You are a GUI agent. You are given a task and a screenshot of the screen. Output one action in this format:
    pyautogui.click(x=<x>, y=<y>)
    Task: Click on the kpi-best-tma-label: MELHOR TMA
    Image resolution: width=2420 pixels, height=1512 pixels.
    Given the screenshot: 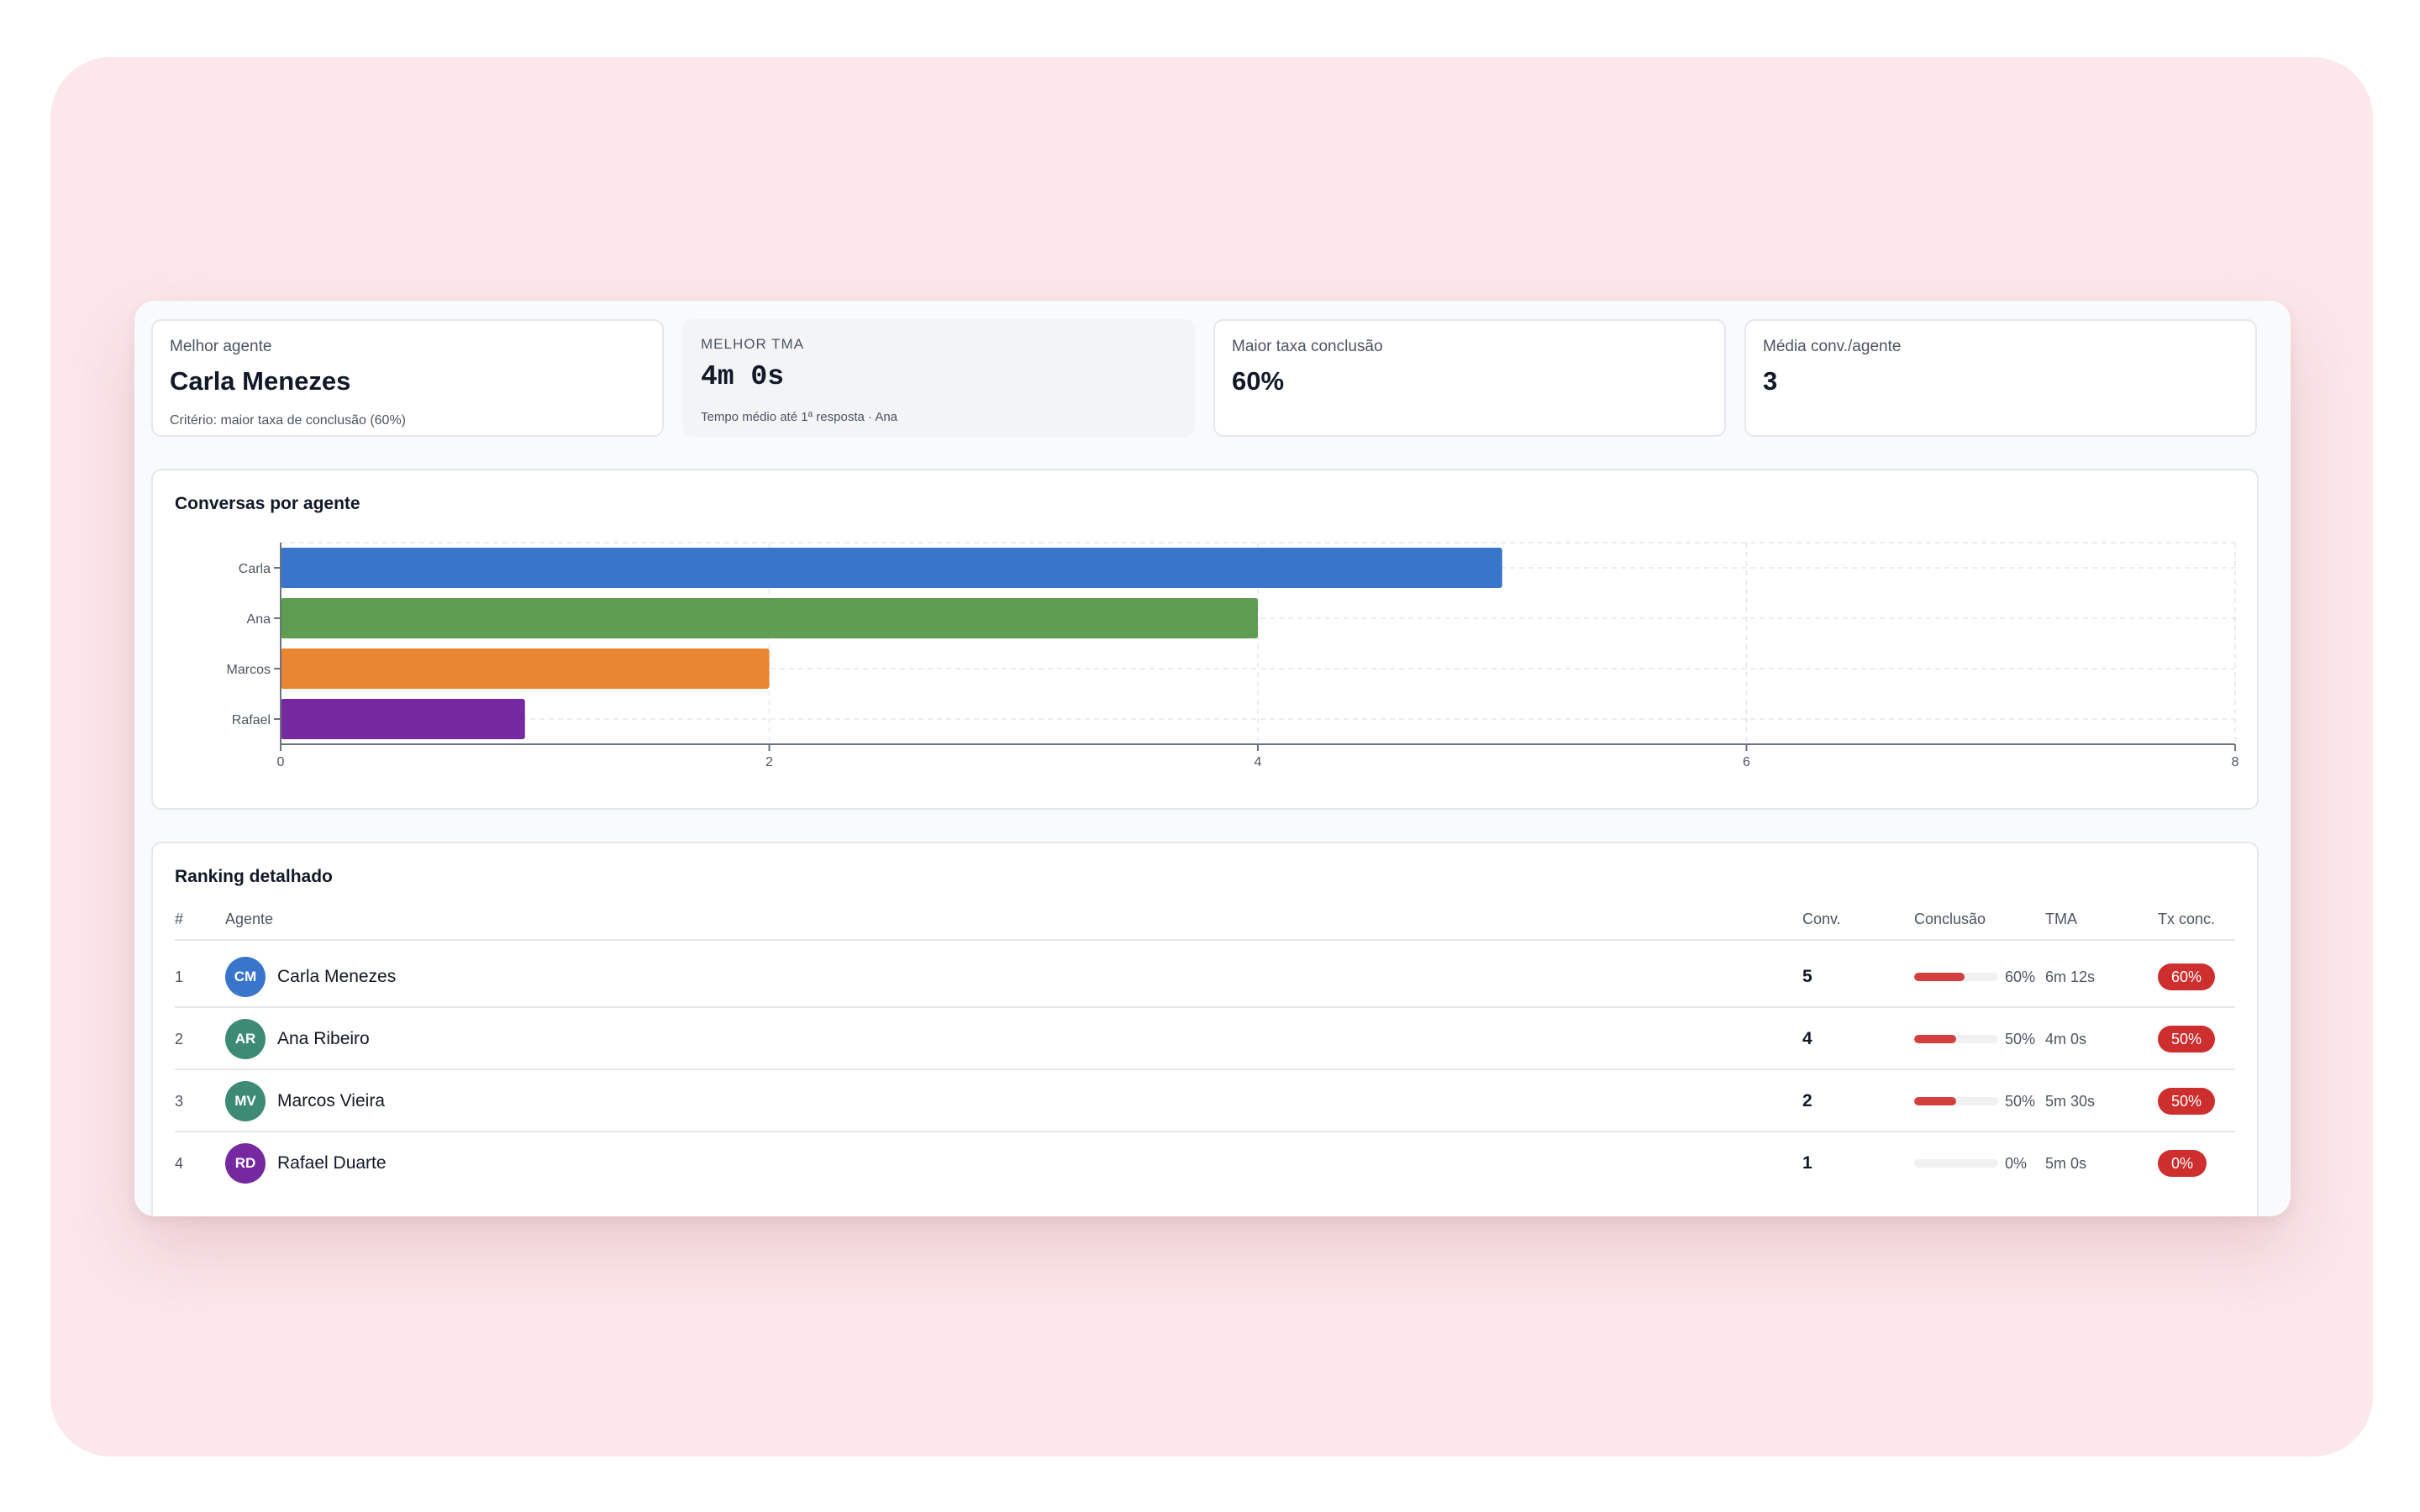 What is the action you would take?
    pyautogui.click(x=753, y=344)
    